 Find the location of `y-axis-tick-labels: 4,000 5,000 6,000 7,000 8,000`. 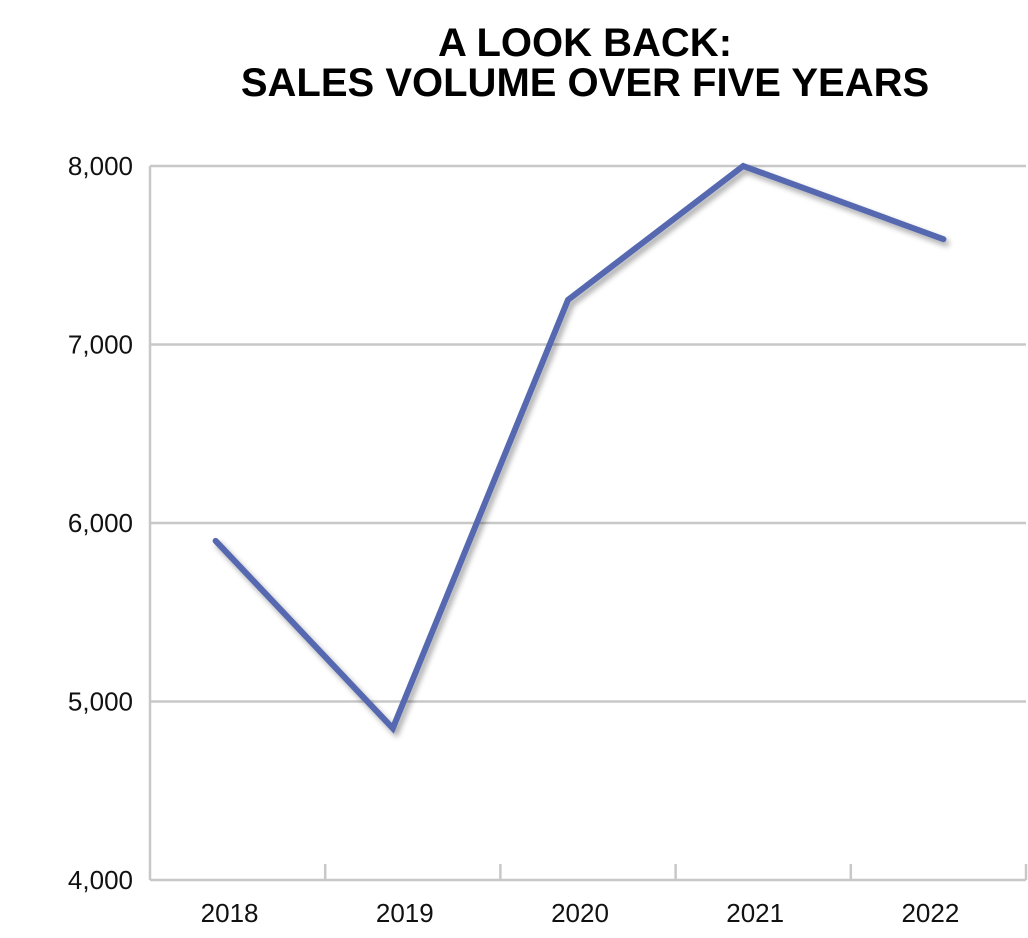

y-axis-tick-labels: 4,000 5,000 6,000 7,000 8,000 is located at coordinates (100, 523).